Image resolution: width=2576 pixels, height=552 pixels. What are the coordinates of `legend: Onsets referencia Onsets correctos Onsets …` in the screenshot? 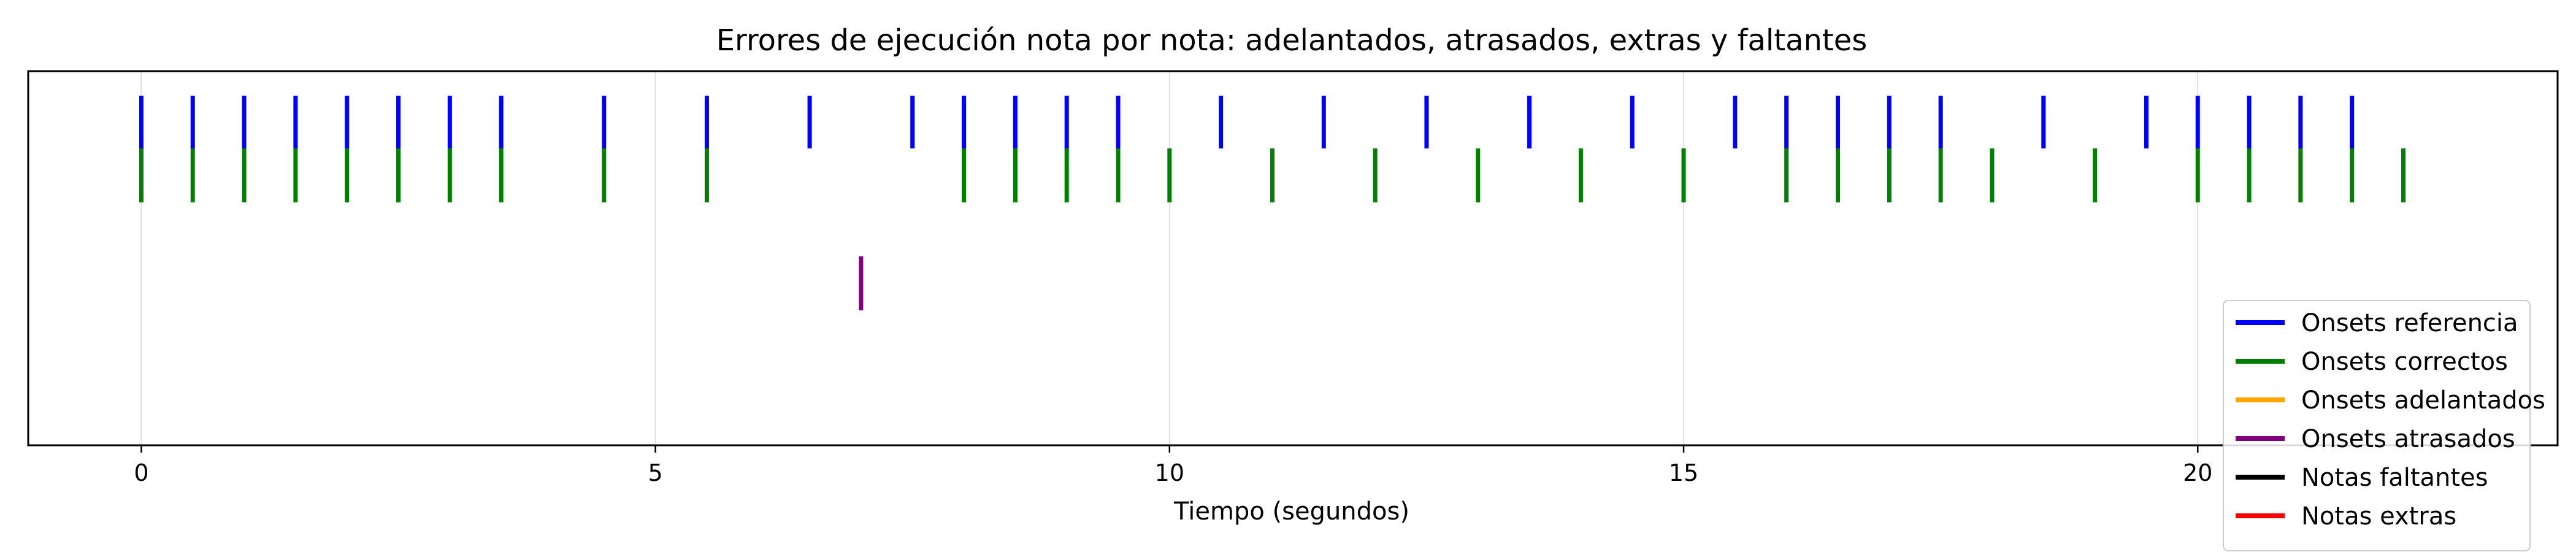 It's located at (2384, 425).